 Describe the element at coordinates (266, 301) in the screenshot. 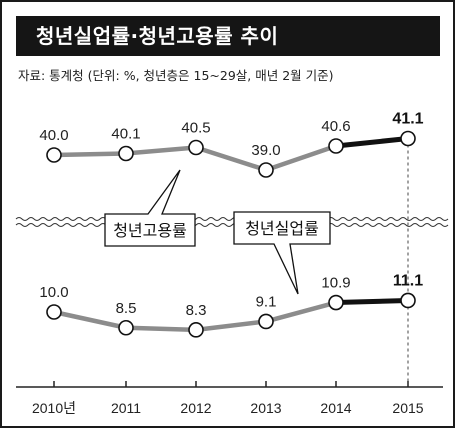

I see `unemployment-data-label: 9.1` at that location.